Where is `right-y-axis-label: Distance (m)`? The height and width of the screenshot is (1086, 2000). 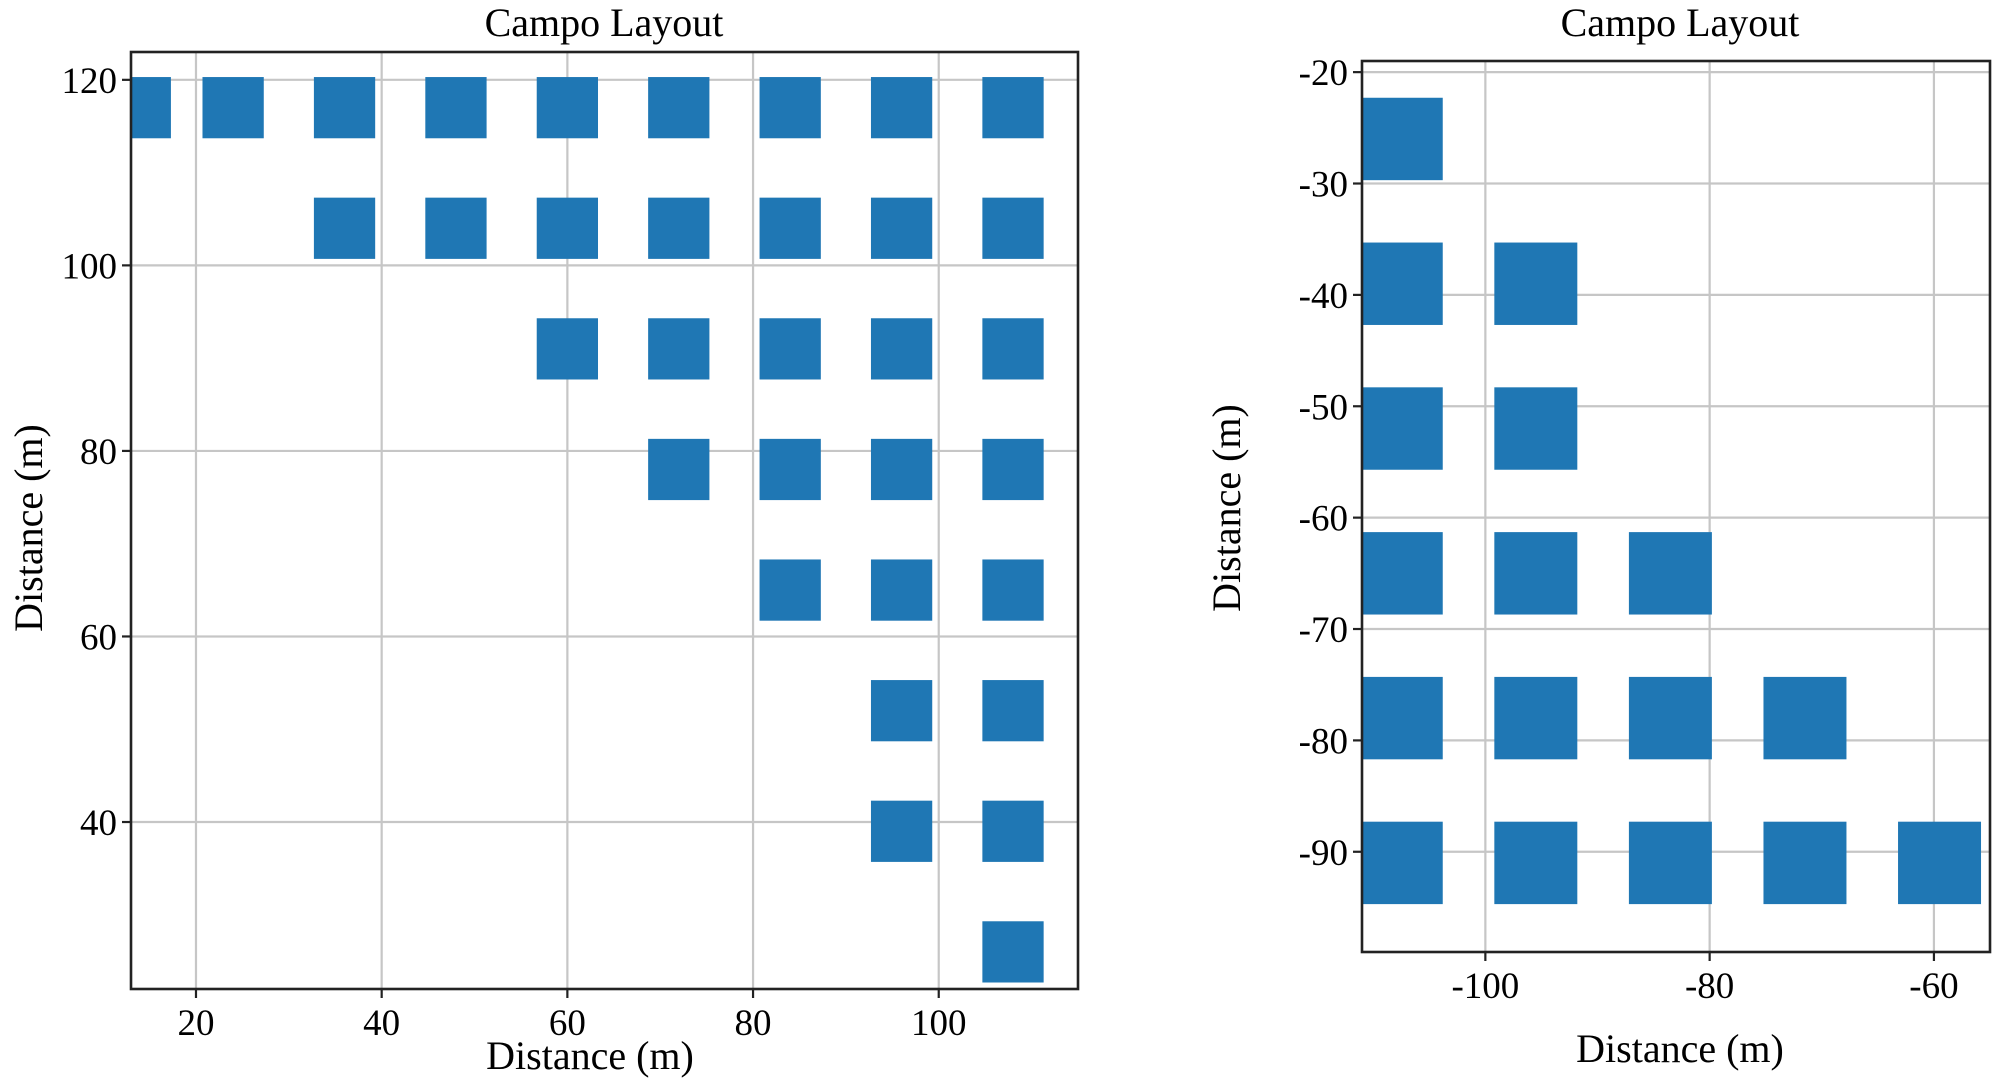
right-y-axis-label: Distance (m) is located at coordinates (1226, 508).